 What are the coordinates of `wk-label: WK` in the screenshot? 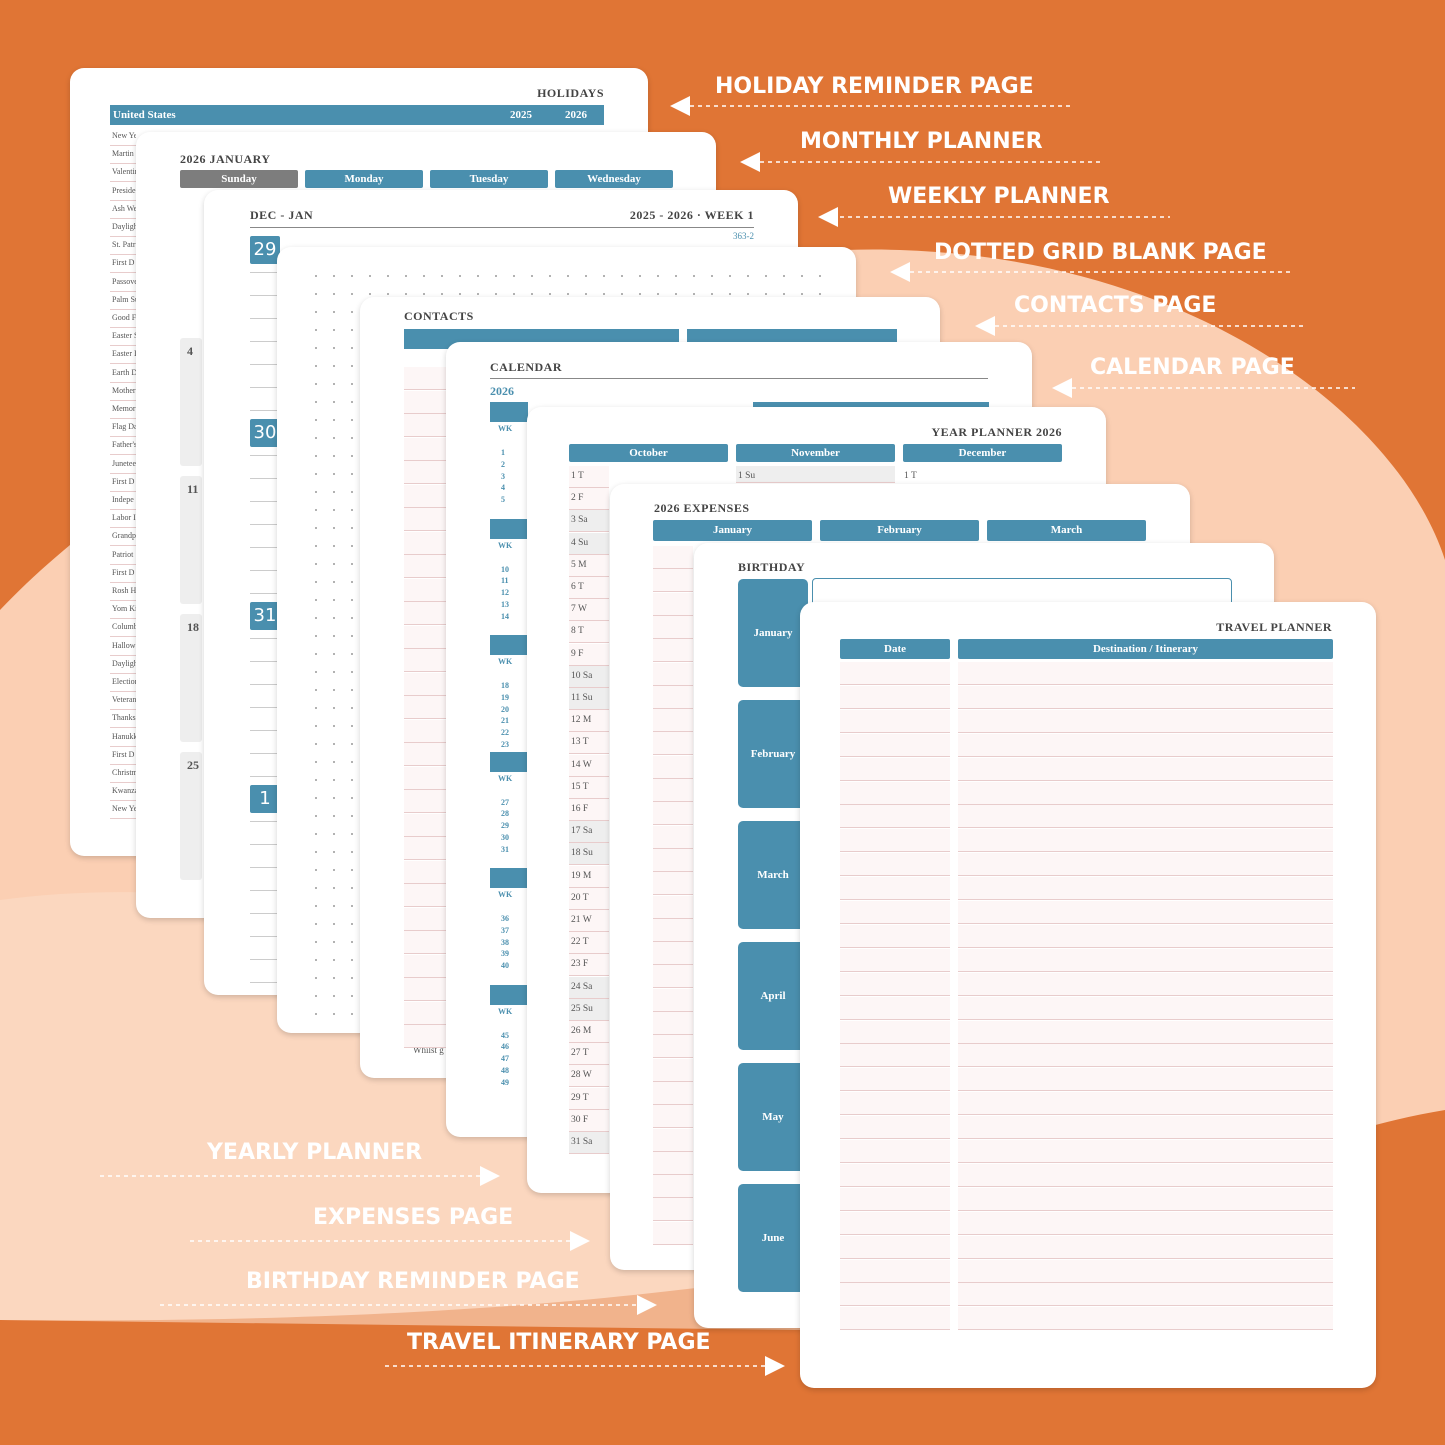 It's located at (505, 661).